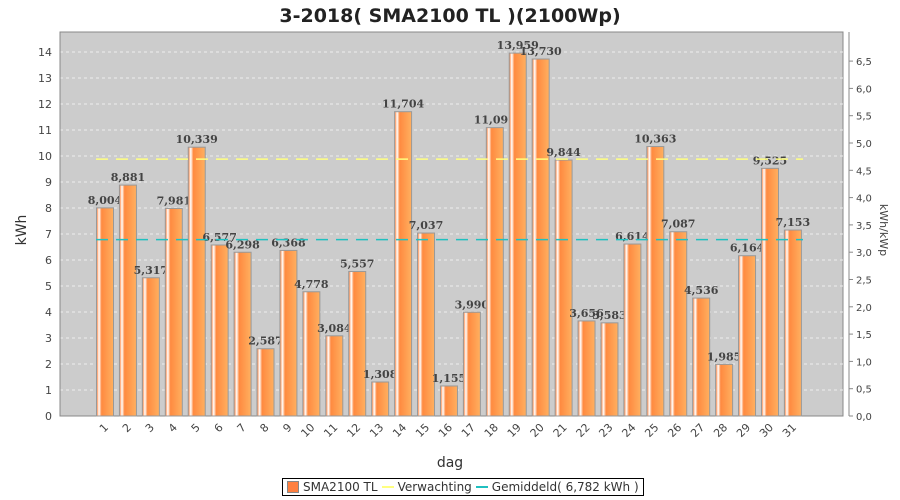  I want to click on y2-tick-label: 1,5, so click(864, 335).